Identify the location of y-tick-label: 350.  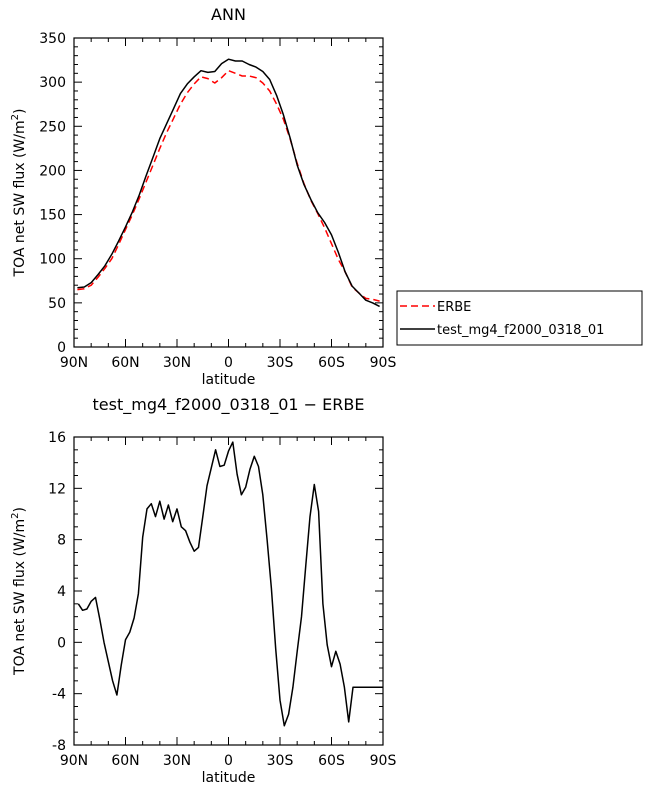
(52, 39).